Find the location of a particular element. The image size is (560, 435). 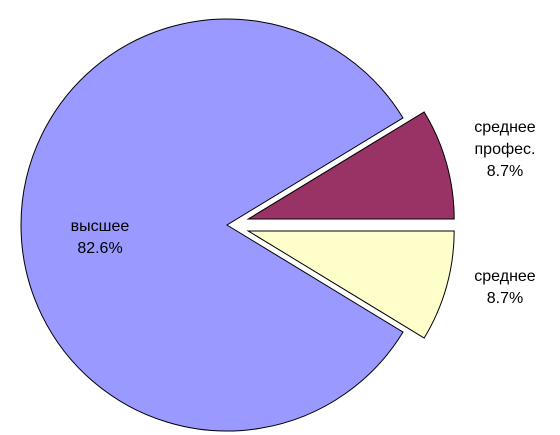

slice-label: высшее 82.6% is located at coordinates (100, 238).